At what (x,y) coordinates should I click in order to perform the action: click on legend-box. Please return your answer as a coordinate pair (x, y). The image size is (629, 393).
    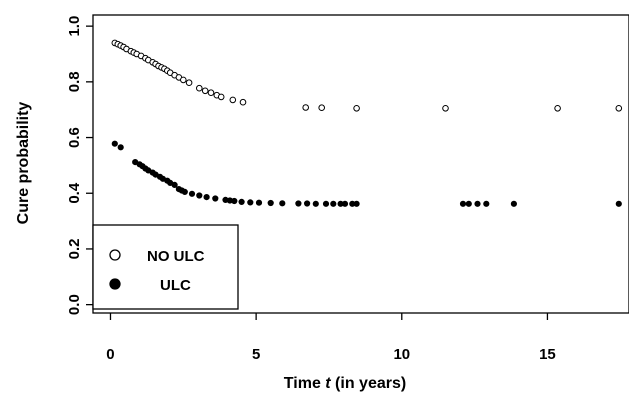
    Looking at the image, I should click on (165, 267).